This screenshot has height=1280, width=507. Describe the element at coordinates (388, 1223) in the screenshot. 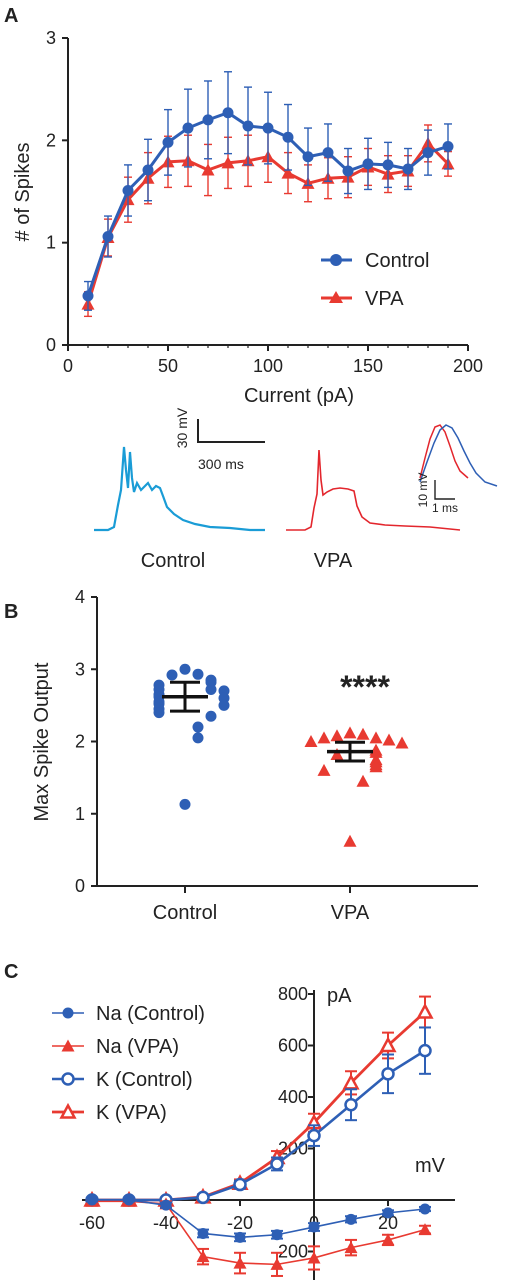

I see `chart-c-x-tick-label: 20` at that location.